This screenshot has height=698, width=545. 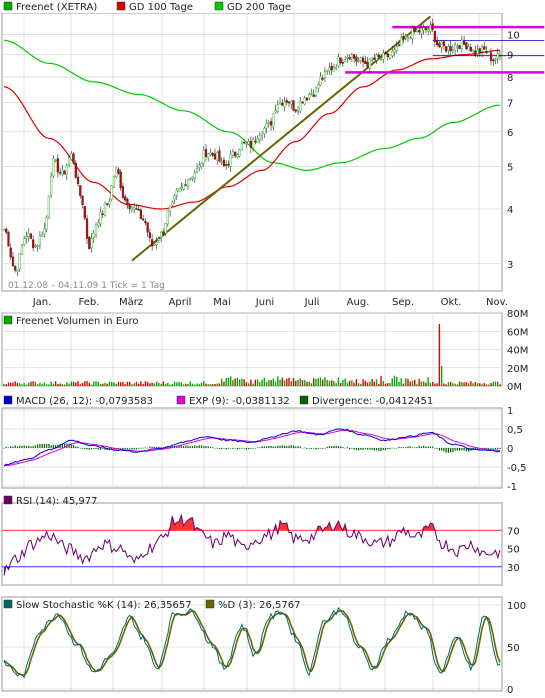 I want to click on macd-legend-swatch, so click(x=304, y=400).